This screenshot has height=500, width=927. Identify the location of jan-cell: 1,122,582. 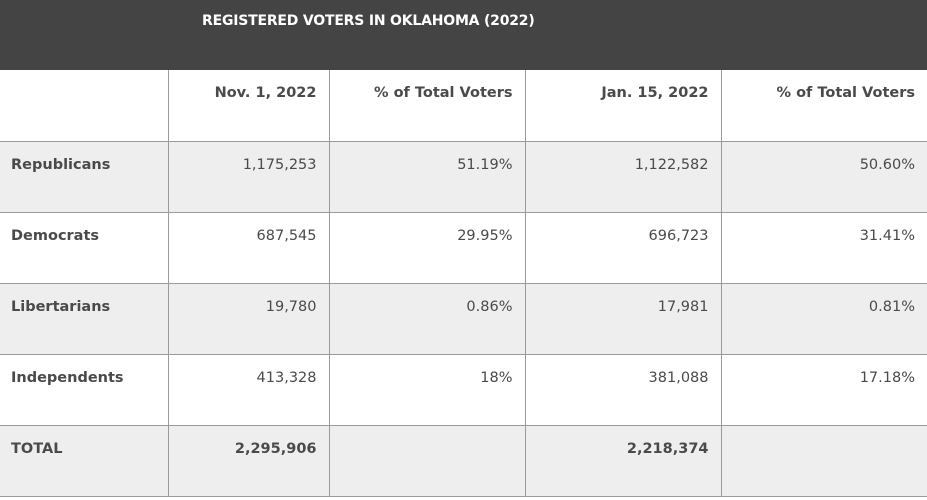
(623, 176).